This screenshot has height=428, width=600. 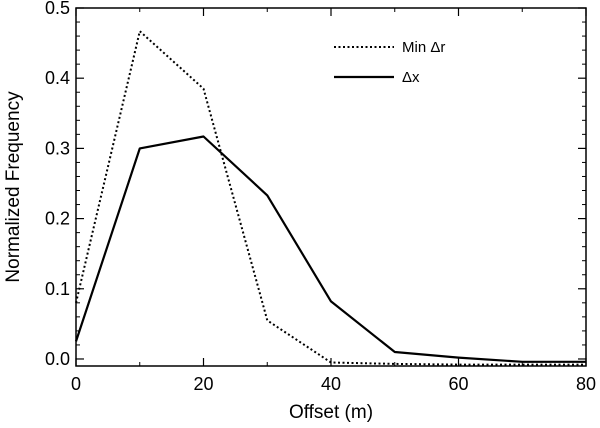 What do you see at coordinates (411, 77) in the screenshot?
I see `legend-label: Δx` at bounding box center [411, 77].